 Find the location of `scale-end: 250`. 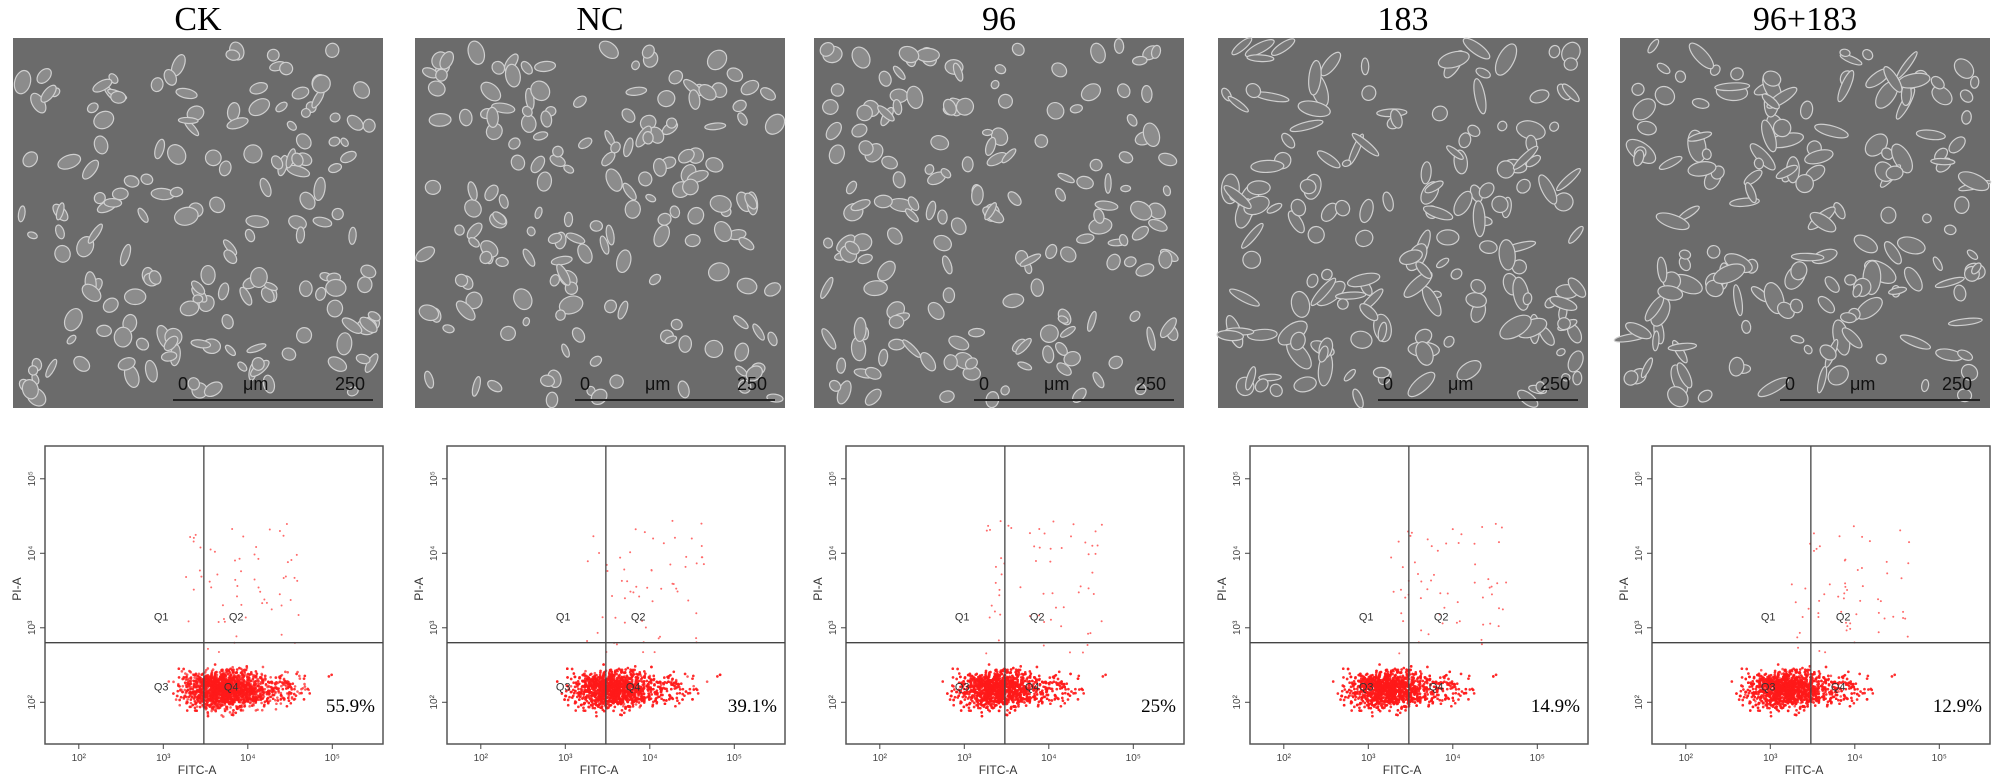

scale-end: 250 is located at coordinates (350, 384).